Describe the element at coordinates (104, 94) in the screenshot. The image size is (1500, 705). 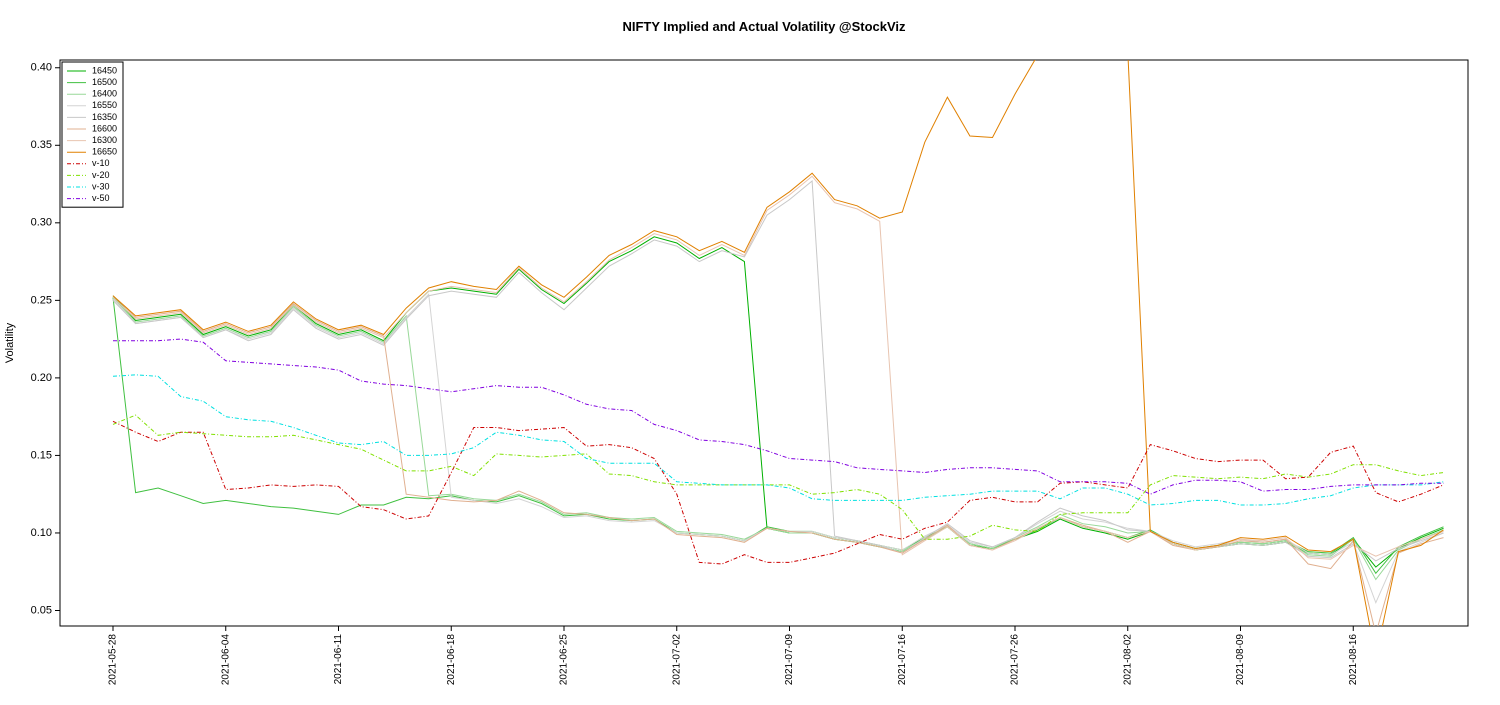
I see `legend-label: 16400` at that location.